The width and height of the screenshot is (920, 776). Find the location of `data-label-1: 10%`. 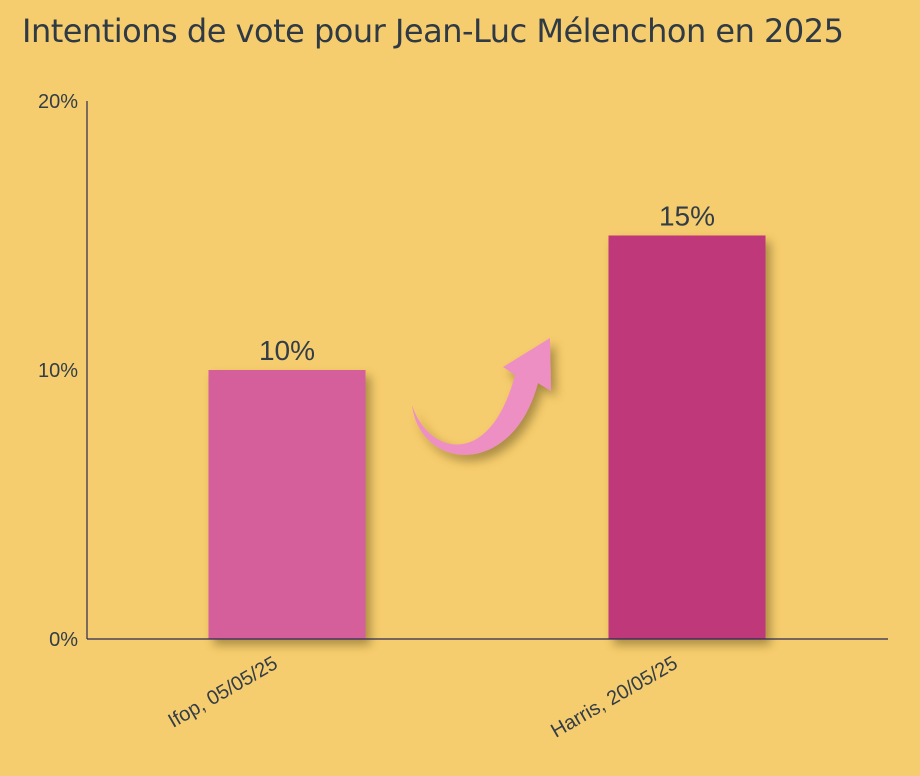

data-label-1: 10% is located at coordinates (287, 350).